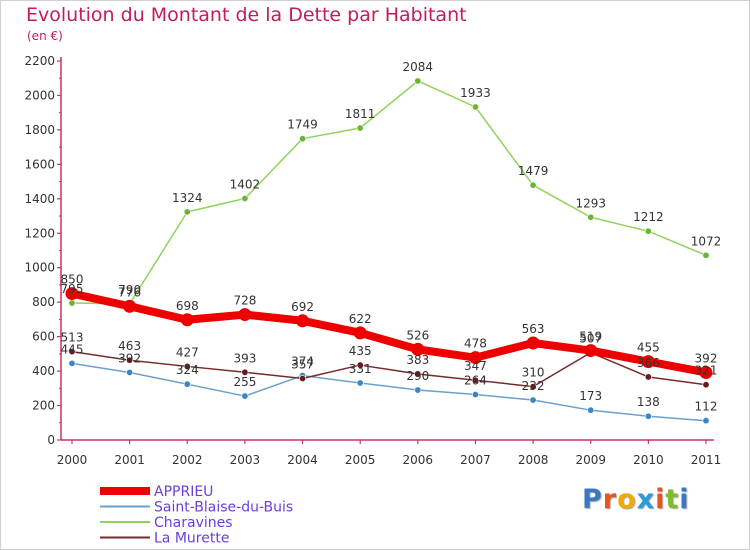 The width and height of the screenshot is (750, 550). I want to click on x-tick-label: 2004, so click(302, 460).